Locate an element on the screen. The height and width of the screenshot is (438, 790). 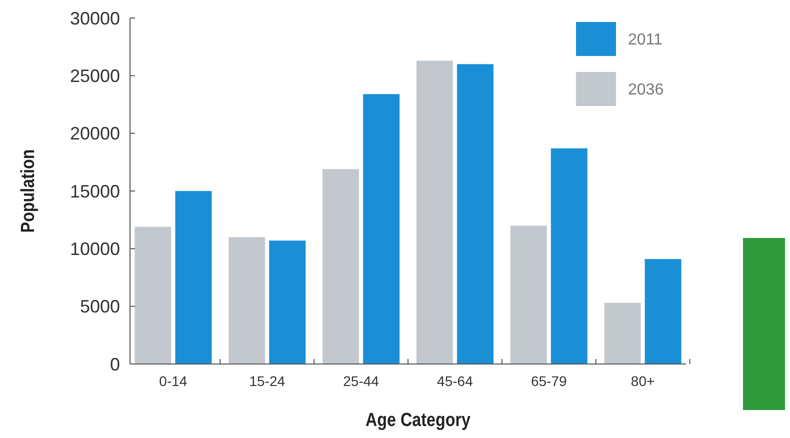
x-tick-label: 65-79 is located at coordinates (548, 381).